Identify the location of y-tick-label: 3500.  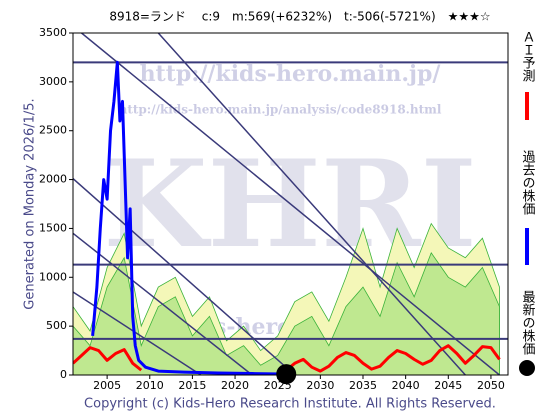
(53, 32).